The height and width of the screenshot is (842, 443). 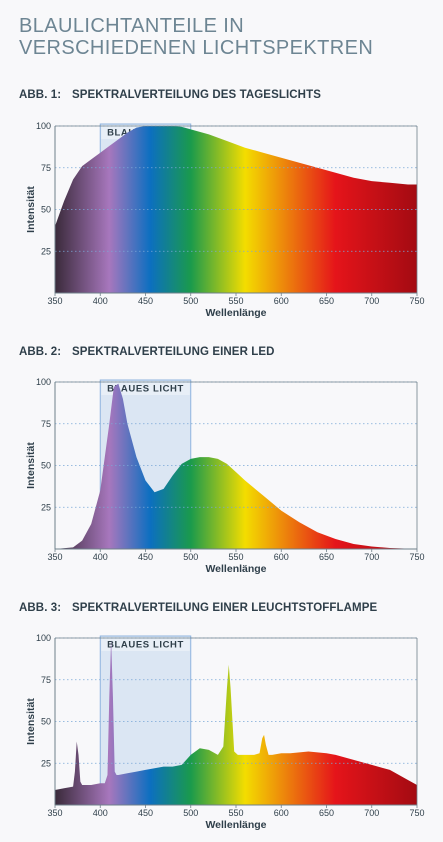 What do you see at coordinates (196, 95) in the screenshot?
I see `figure-1-title: SPEKTRALVERTEILUNG DES TAGESLICHTS` at bounding box center [196, 95].